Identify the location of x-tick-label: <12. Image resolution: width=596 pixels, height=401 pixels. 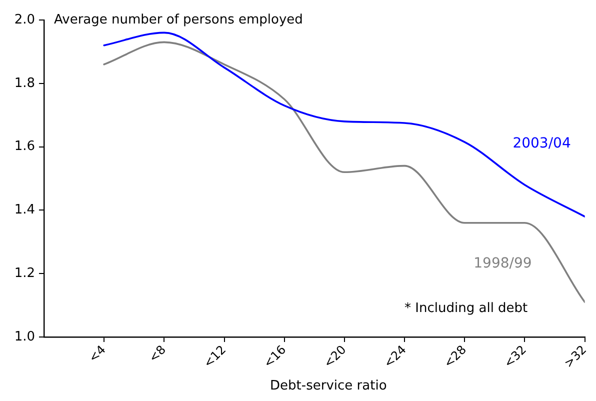
(214, 356).